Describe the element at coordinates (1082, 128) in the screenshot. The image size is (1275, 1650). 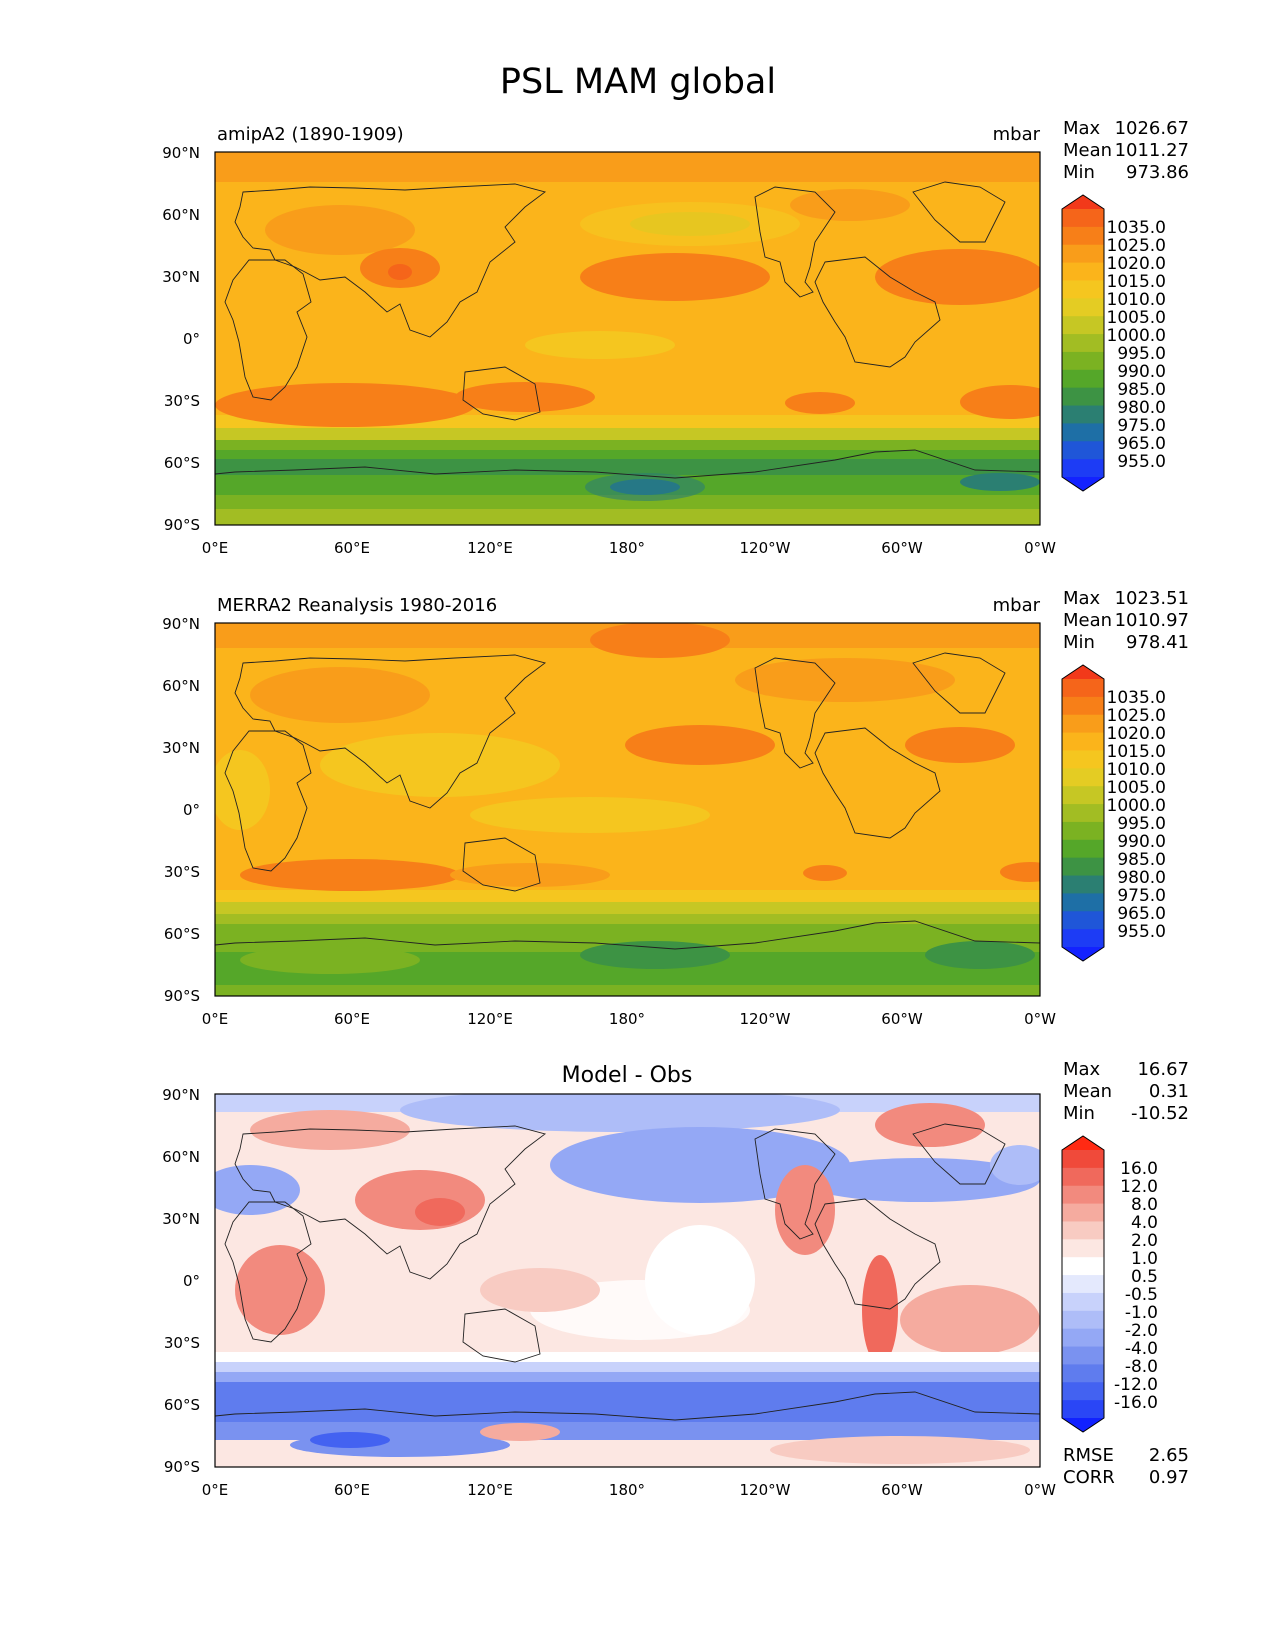
I see `stat-max-label: Max` at that location.